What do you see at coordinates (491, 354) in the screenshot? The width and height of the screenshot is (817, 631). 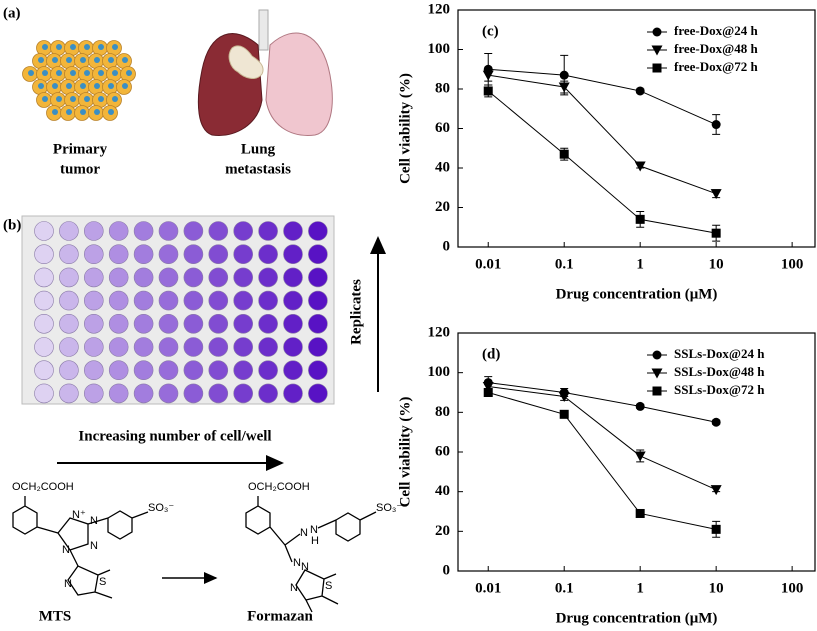 I see `panel-label: (d)` at bounding box center [491, 354].